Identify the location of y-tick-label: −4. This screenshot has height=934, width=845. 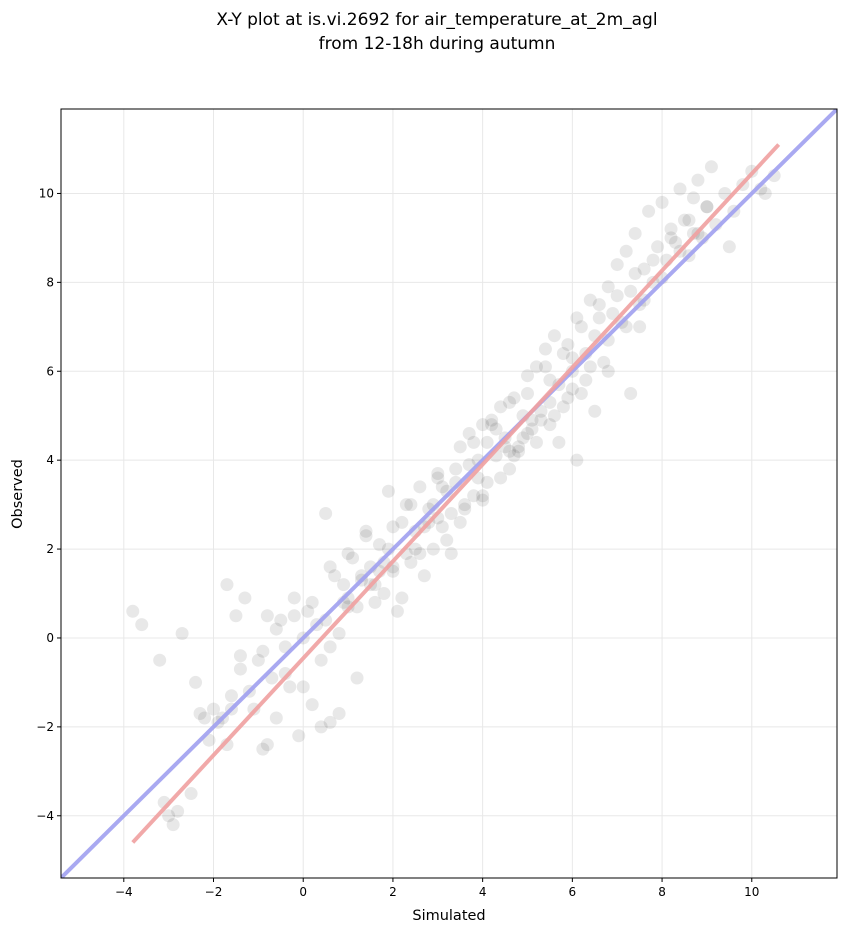
(45, 816).